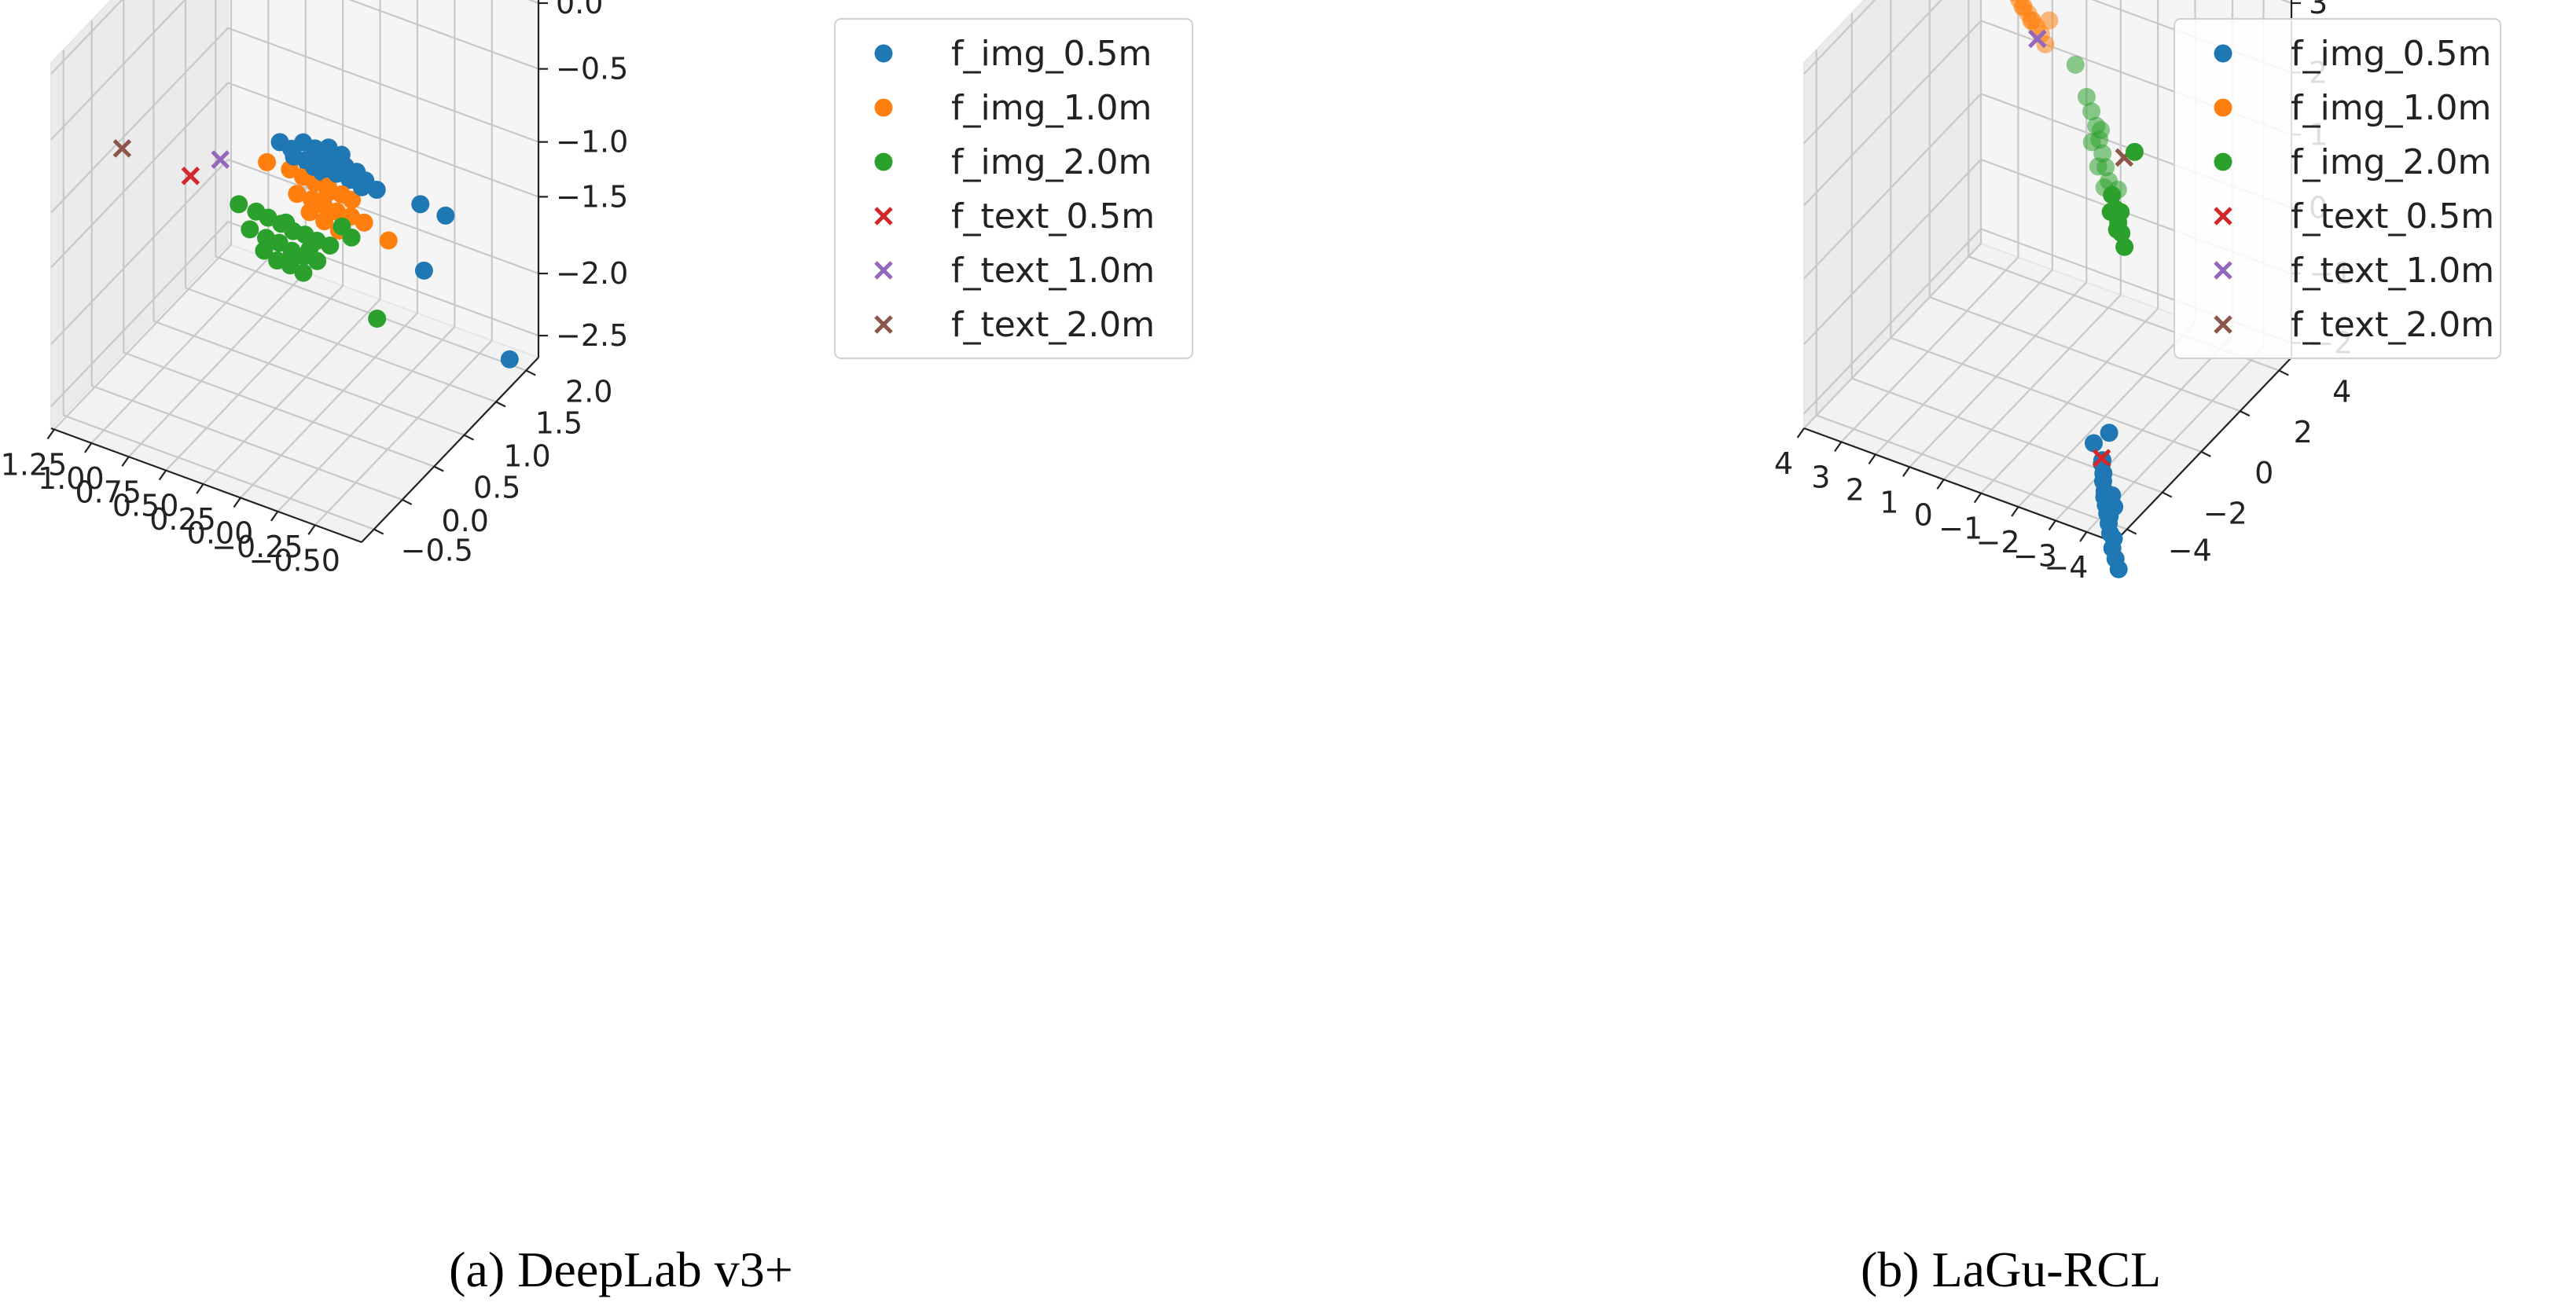 The width and height of the screenshot is (2576, 1306). Describe the element at coordinates (1053, 216) in the screenshot. I see `legend-label: f_text_0.5m` at that location.